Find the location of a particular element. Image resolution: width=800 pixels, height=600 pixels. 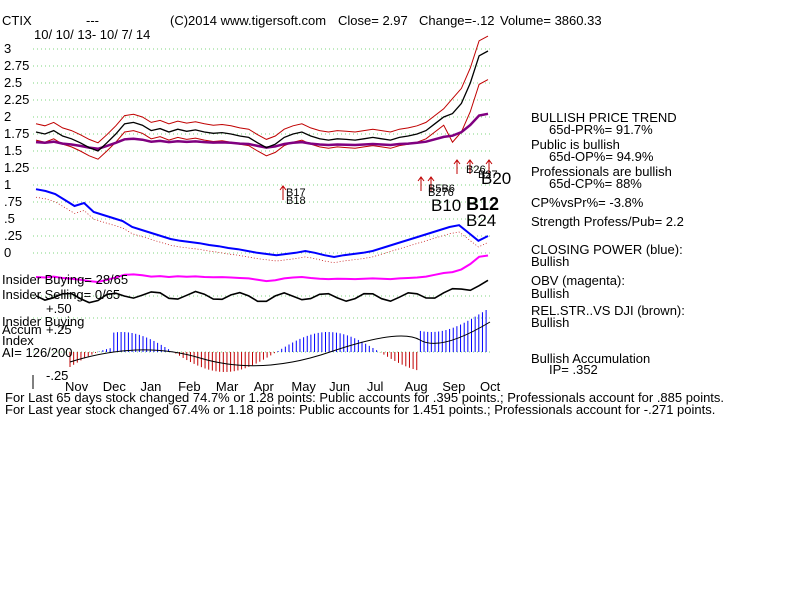

signal-b18: B18 is located at coordinates (296, 201).